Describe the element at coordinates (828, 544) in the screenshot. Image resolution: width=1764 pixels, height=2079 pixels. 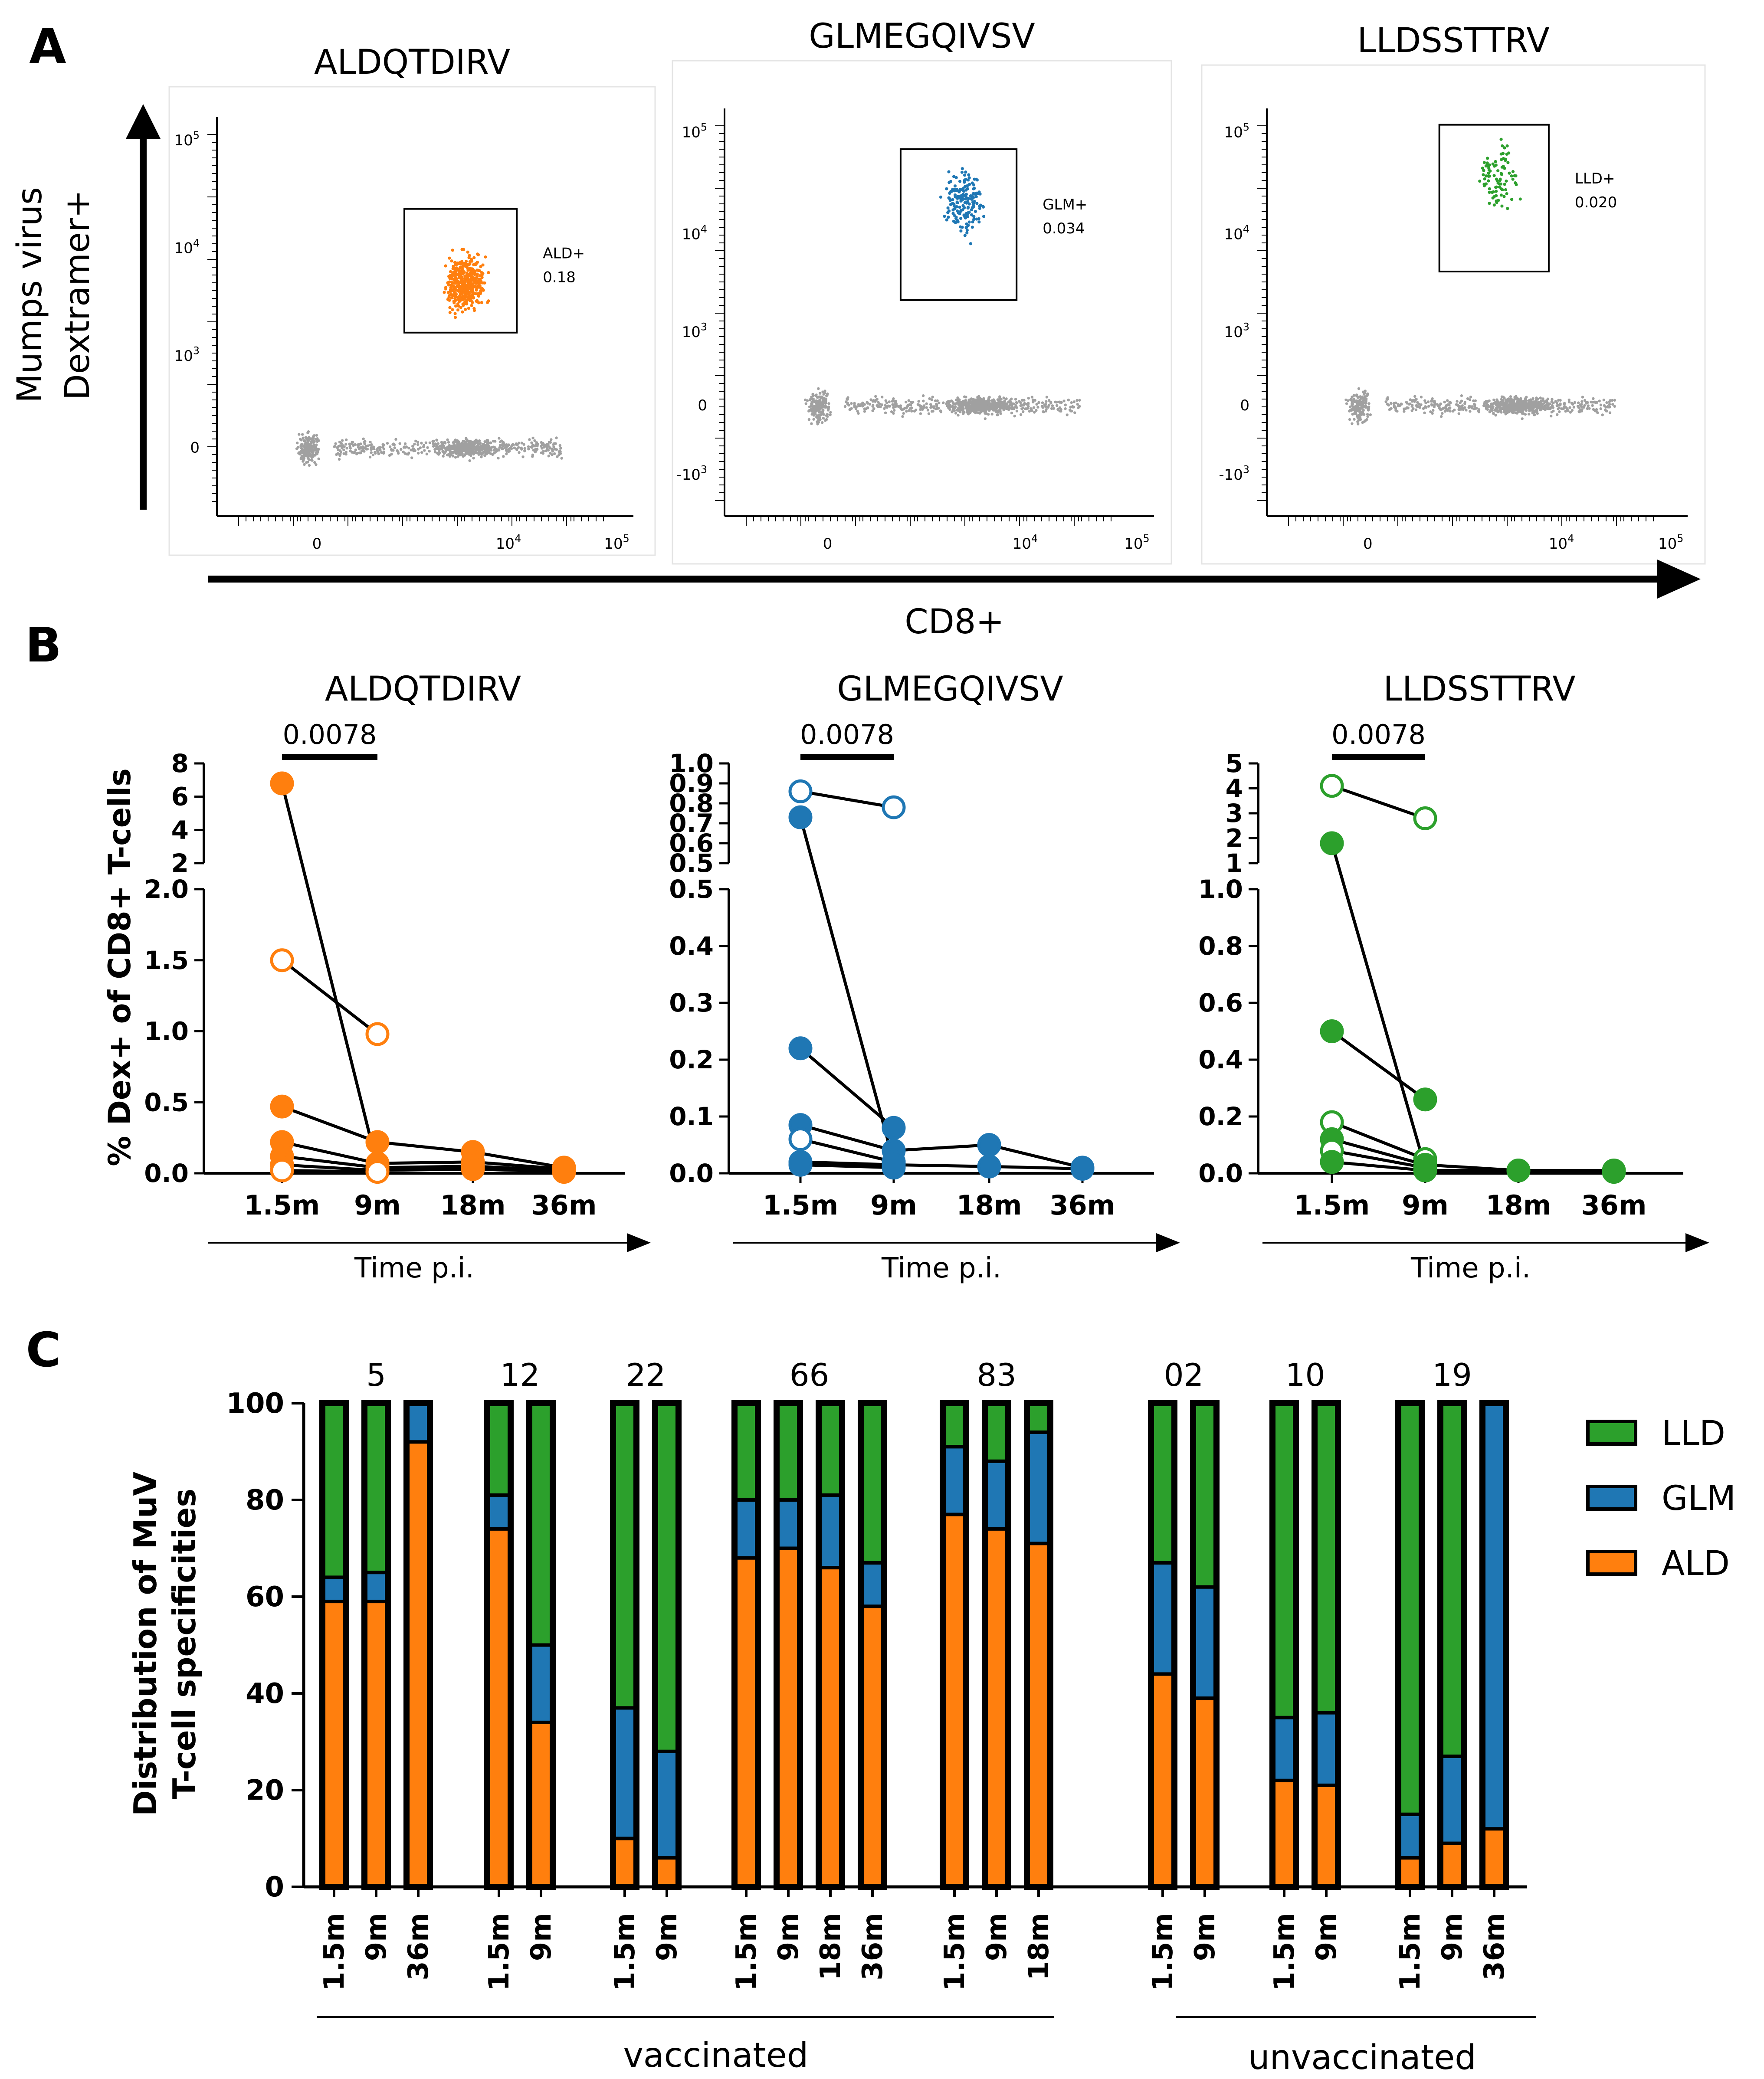
I see `flow-x-tick-label: 0` at that location.